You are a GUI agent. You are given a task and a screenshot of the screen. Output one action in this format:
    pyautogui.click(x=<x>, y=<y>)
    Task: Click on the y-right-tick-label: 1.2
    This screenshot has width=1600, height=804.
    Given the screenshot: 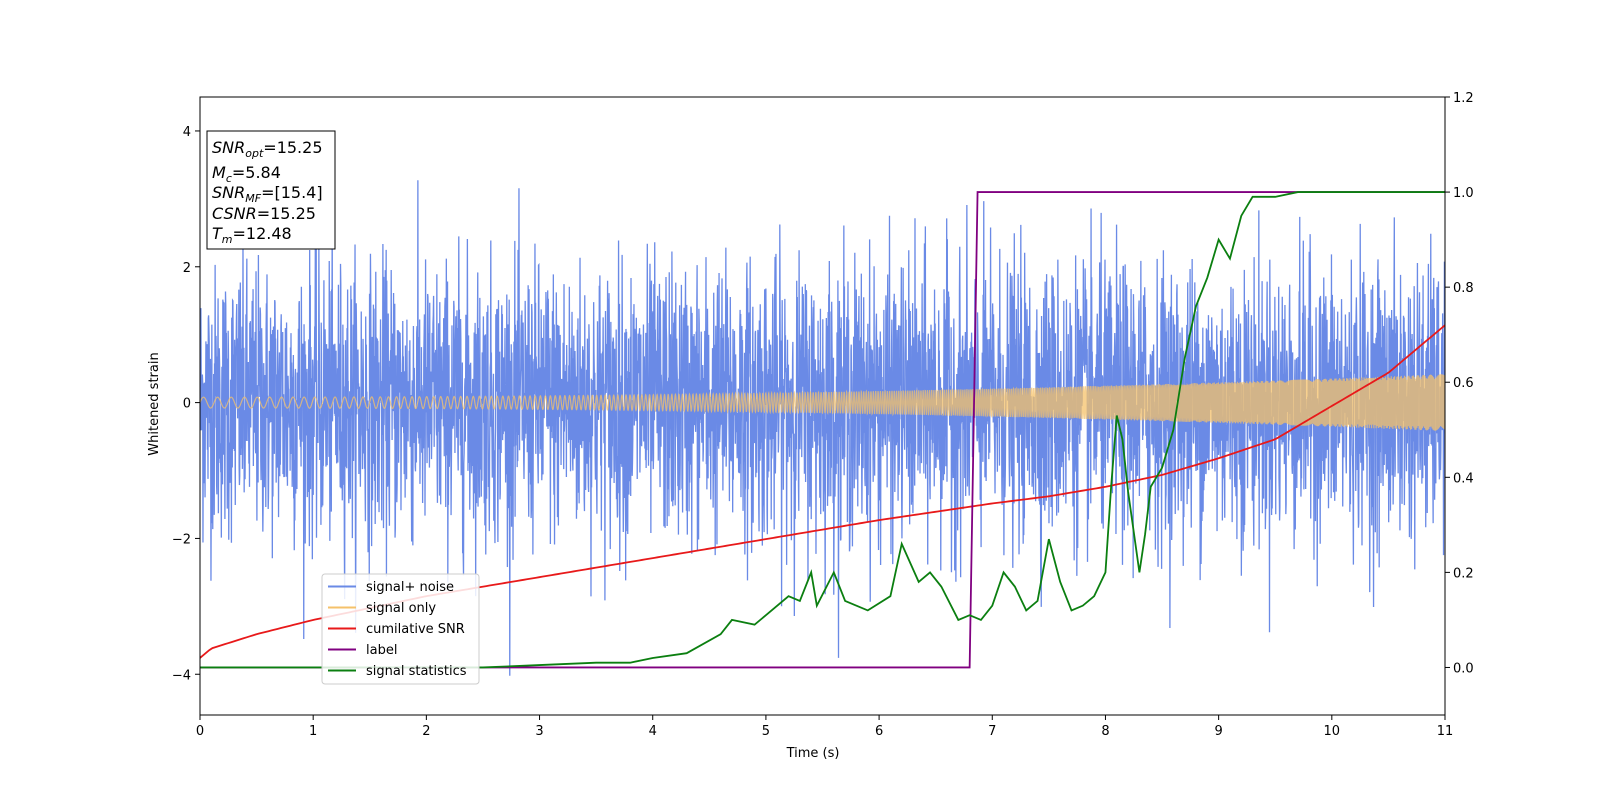 What is the action you would take?
    pyautogui.click(x=1463, y=98)
    